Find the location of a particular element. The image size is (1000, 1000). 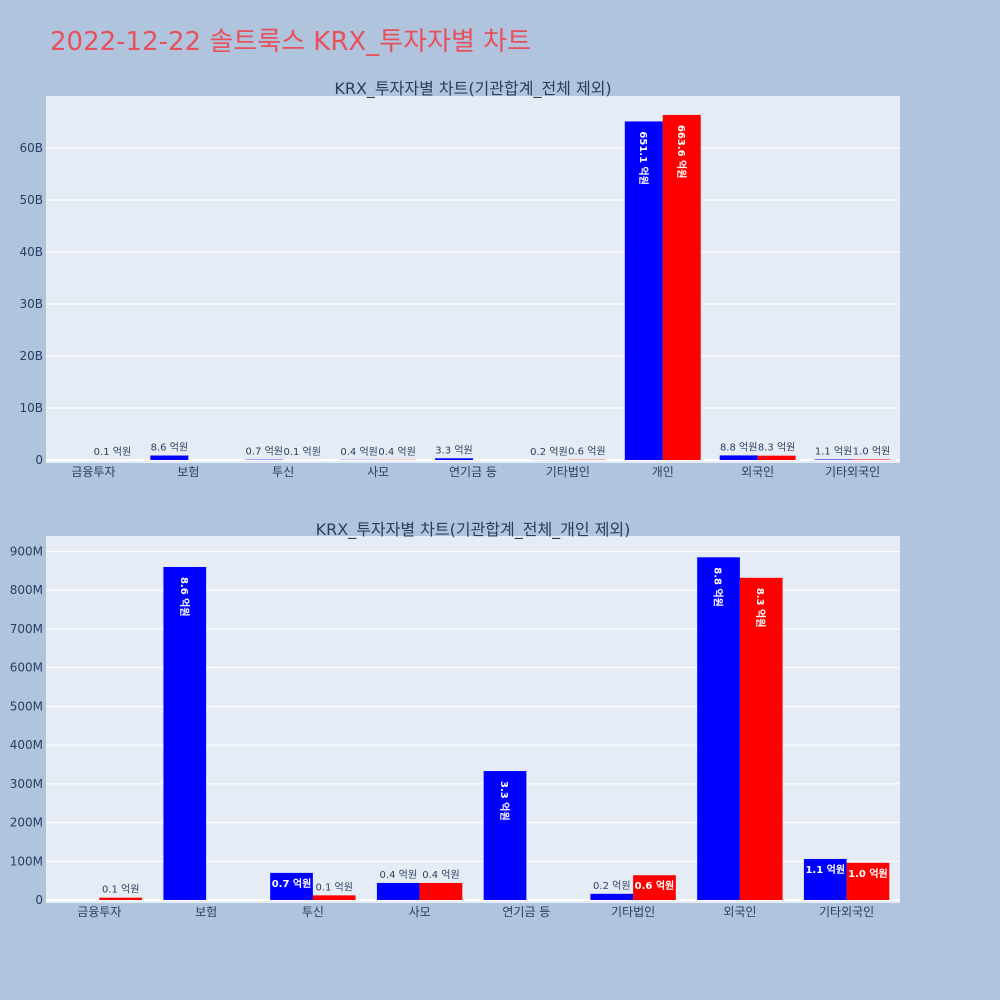

chart-title: KRX_투자자별 차트(기관합계_전체_개인 제외) is located at coordinates (473, 530).